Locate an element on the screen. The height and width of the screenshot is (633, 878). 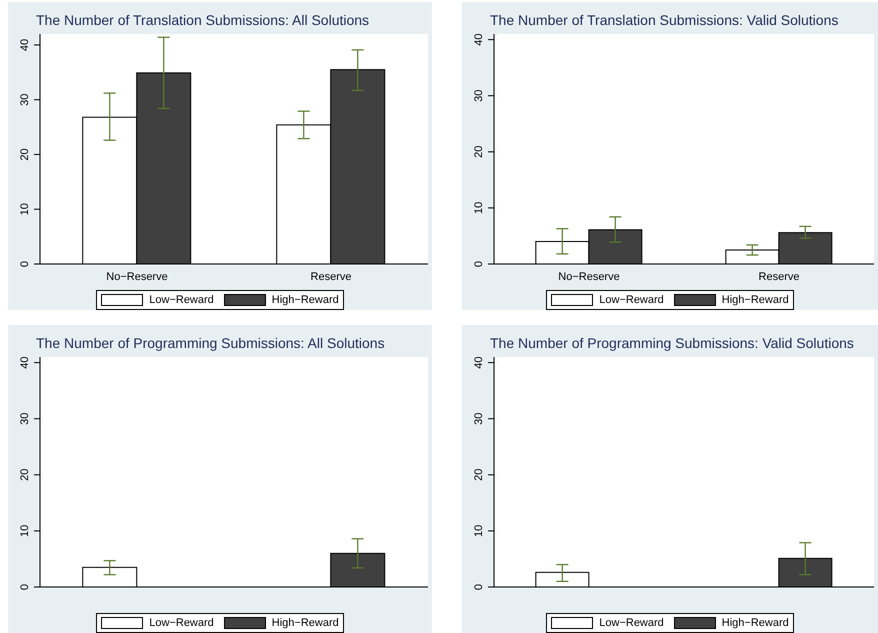
chart-title: The Number of Programming Submissions: All Solutions is located at coordinates (210, 343).